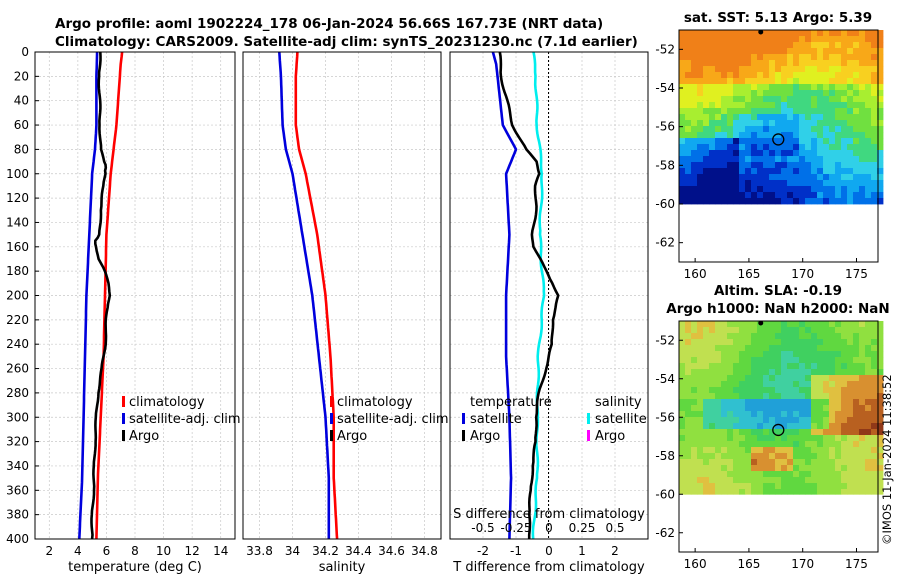  I want to click on depth-tick-label: 320, so click(17, 442).